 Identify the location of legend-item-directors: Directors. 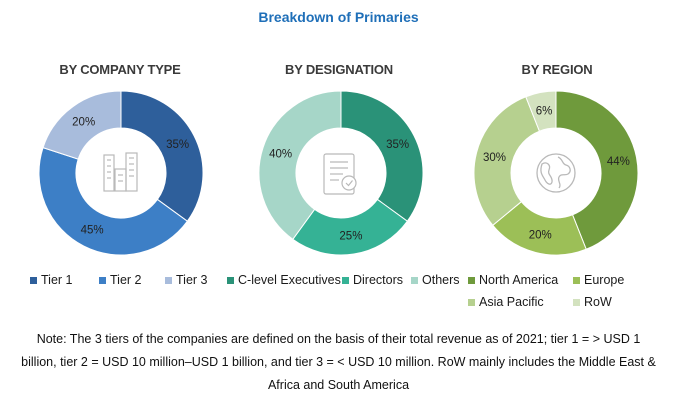
(372, 280).